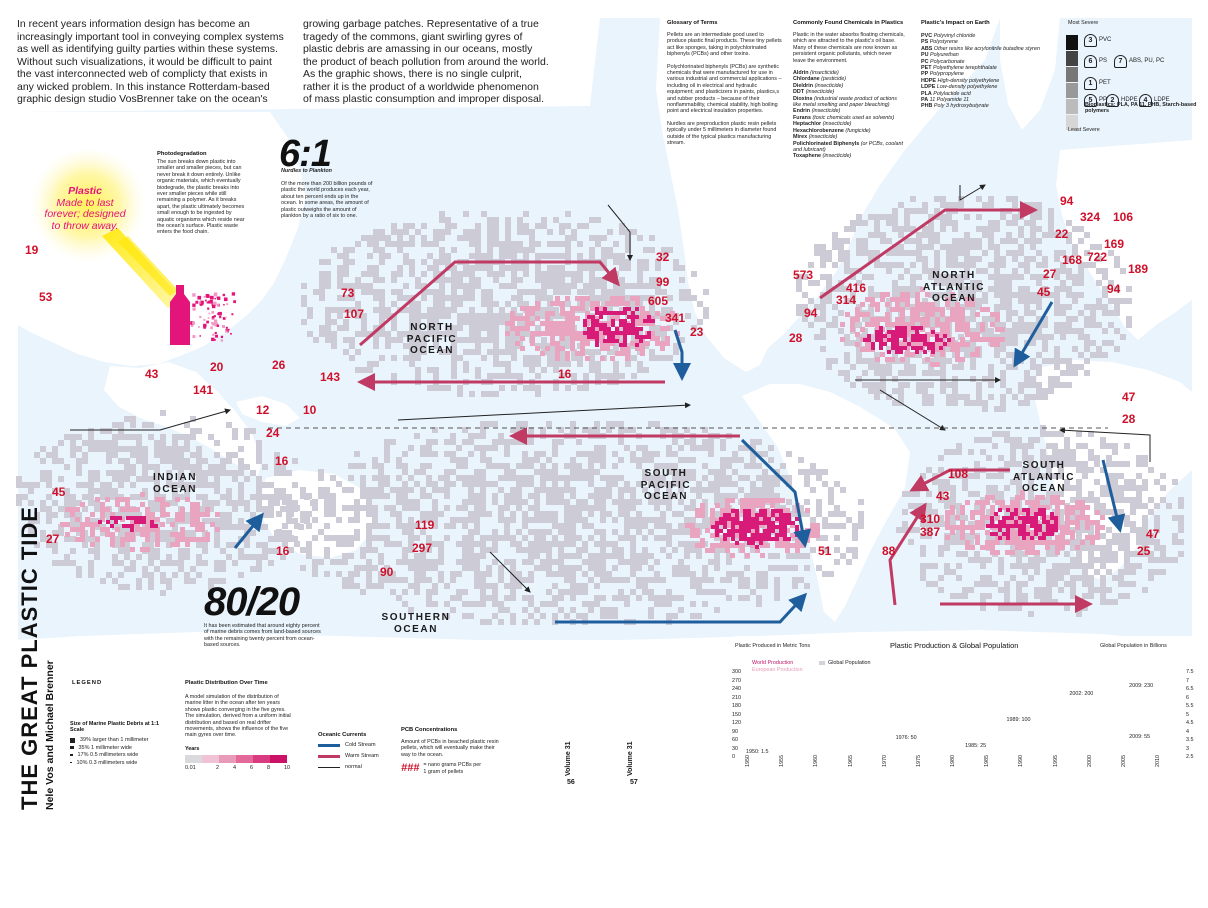  Describe the element at coordinates (568, 759) in the screenshot. I see `volume-left: Volume 31` at that location.